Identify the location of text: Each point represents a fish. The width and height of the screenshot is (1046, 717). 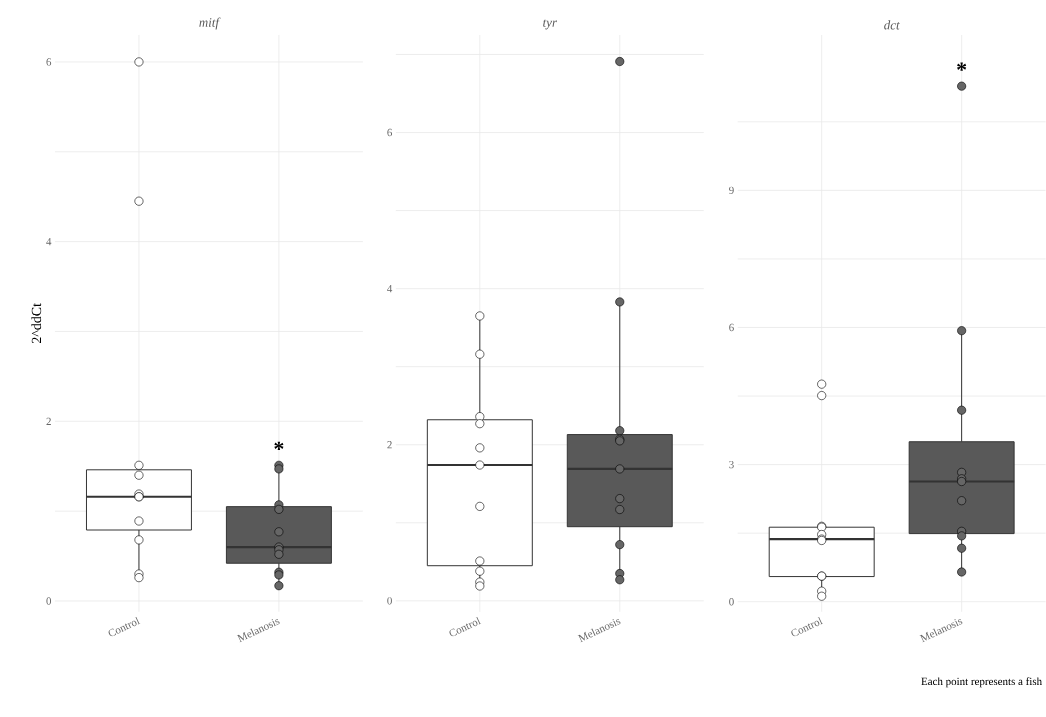
(981, 682).